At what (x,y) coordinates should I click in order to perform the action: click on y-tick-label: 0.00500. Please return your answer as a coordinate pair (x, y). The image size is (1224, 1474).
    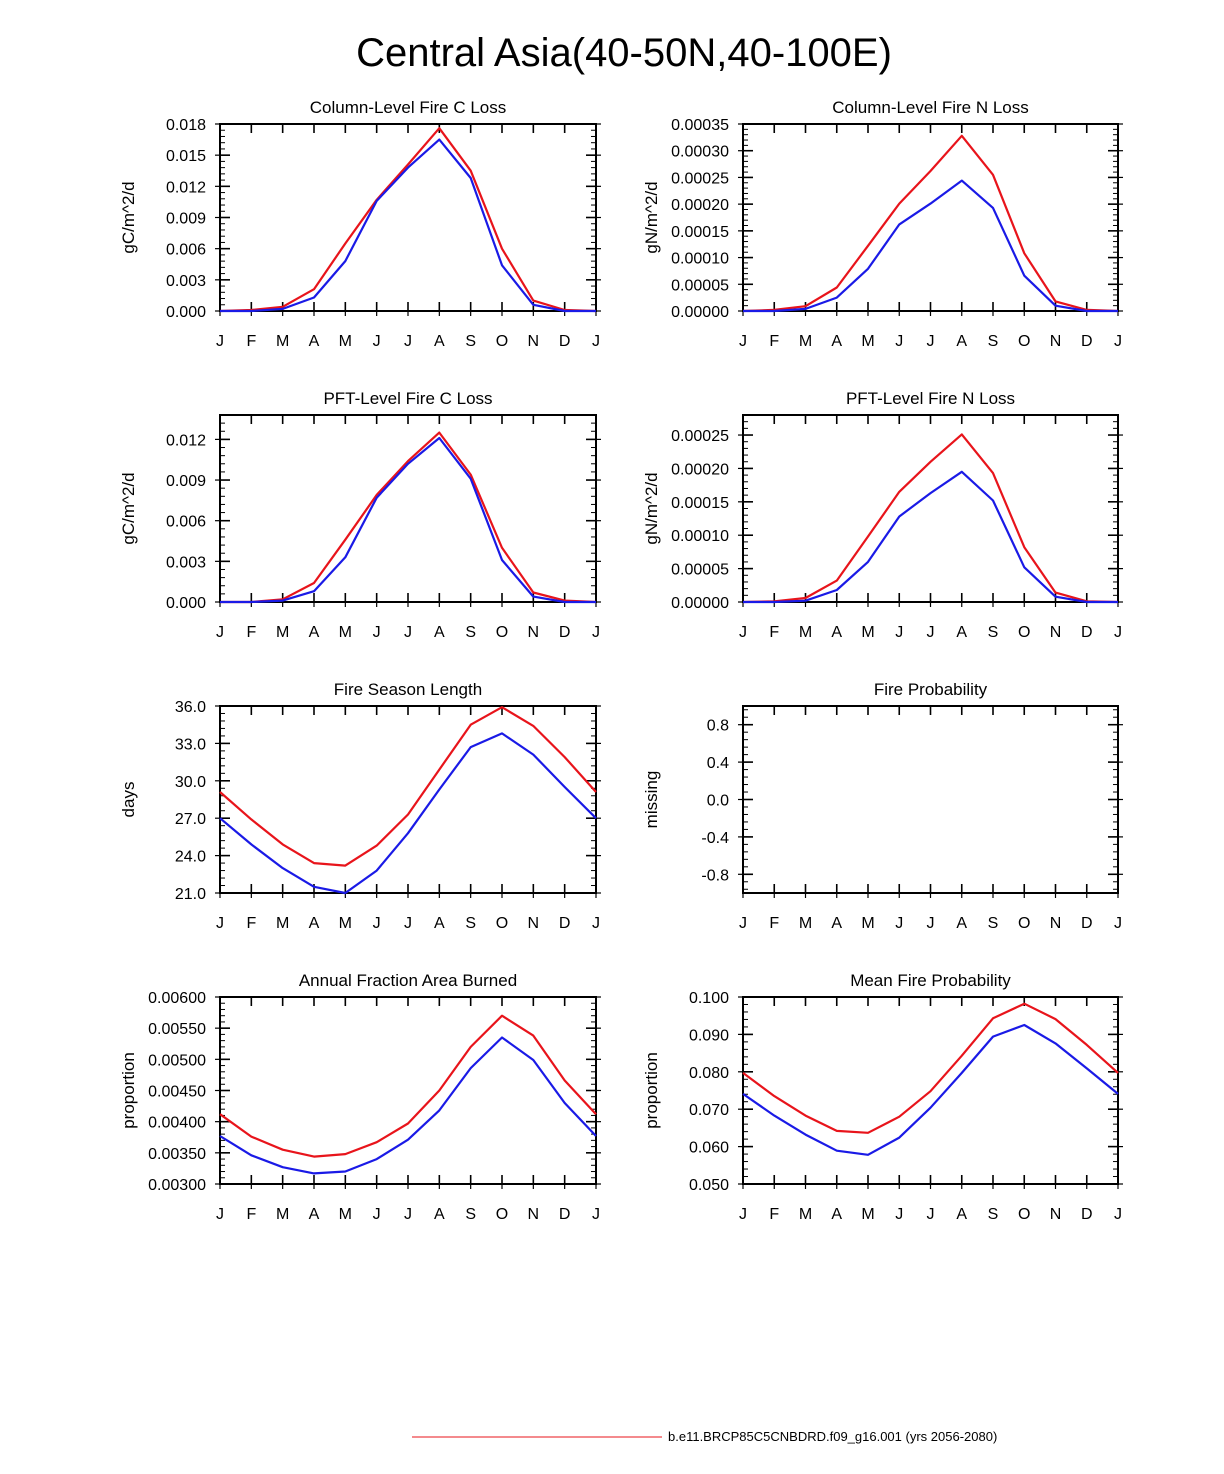
    Looking at the image, I should click on (177, 1060).